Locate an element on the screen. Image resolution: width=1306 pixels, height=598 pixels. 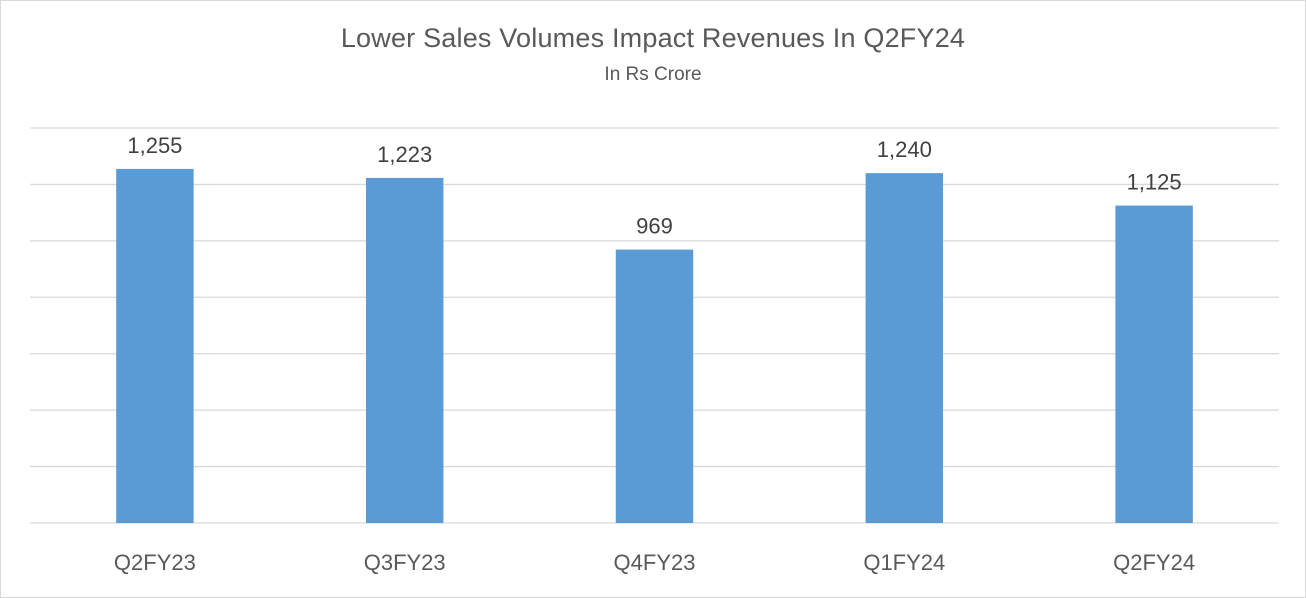
x-tick-label-q2fy23: Q2FY23 is located at coordinates (155, 562).